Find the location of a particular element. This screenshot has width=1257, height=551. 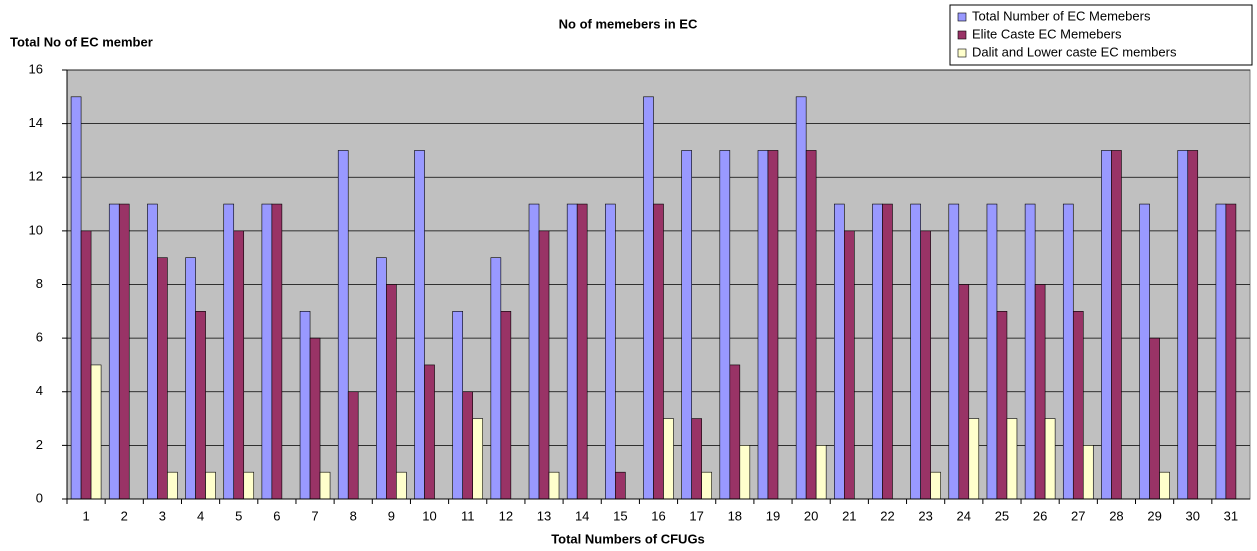

y-tick-label: 2 is located at coordinates (39, 444).